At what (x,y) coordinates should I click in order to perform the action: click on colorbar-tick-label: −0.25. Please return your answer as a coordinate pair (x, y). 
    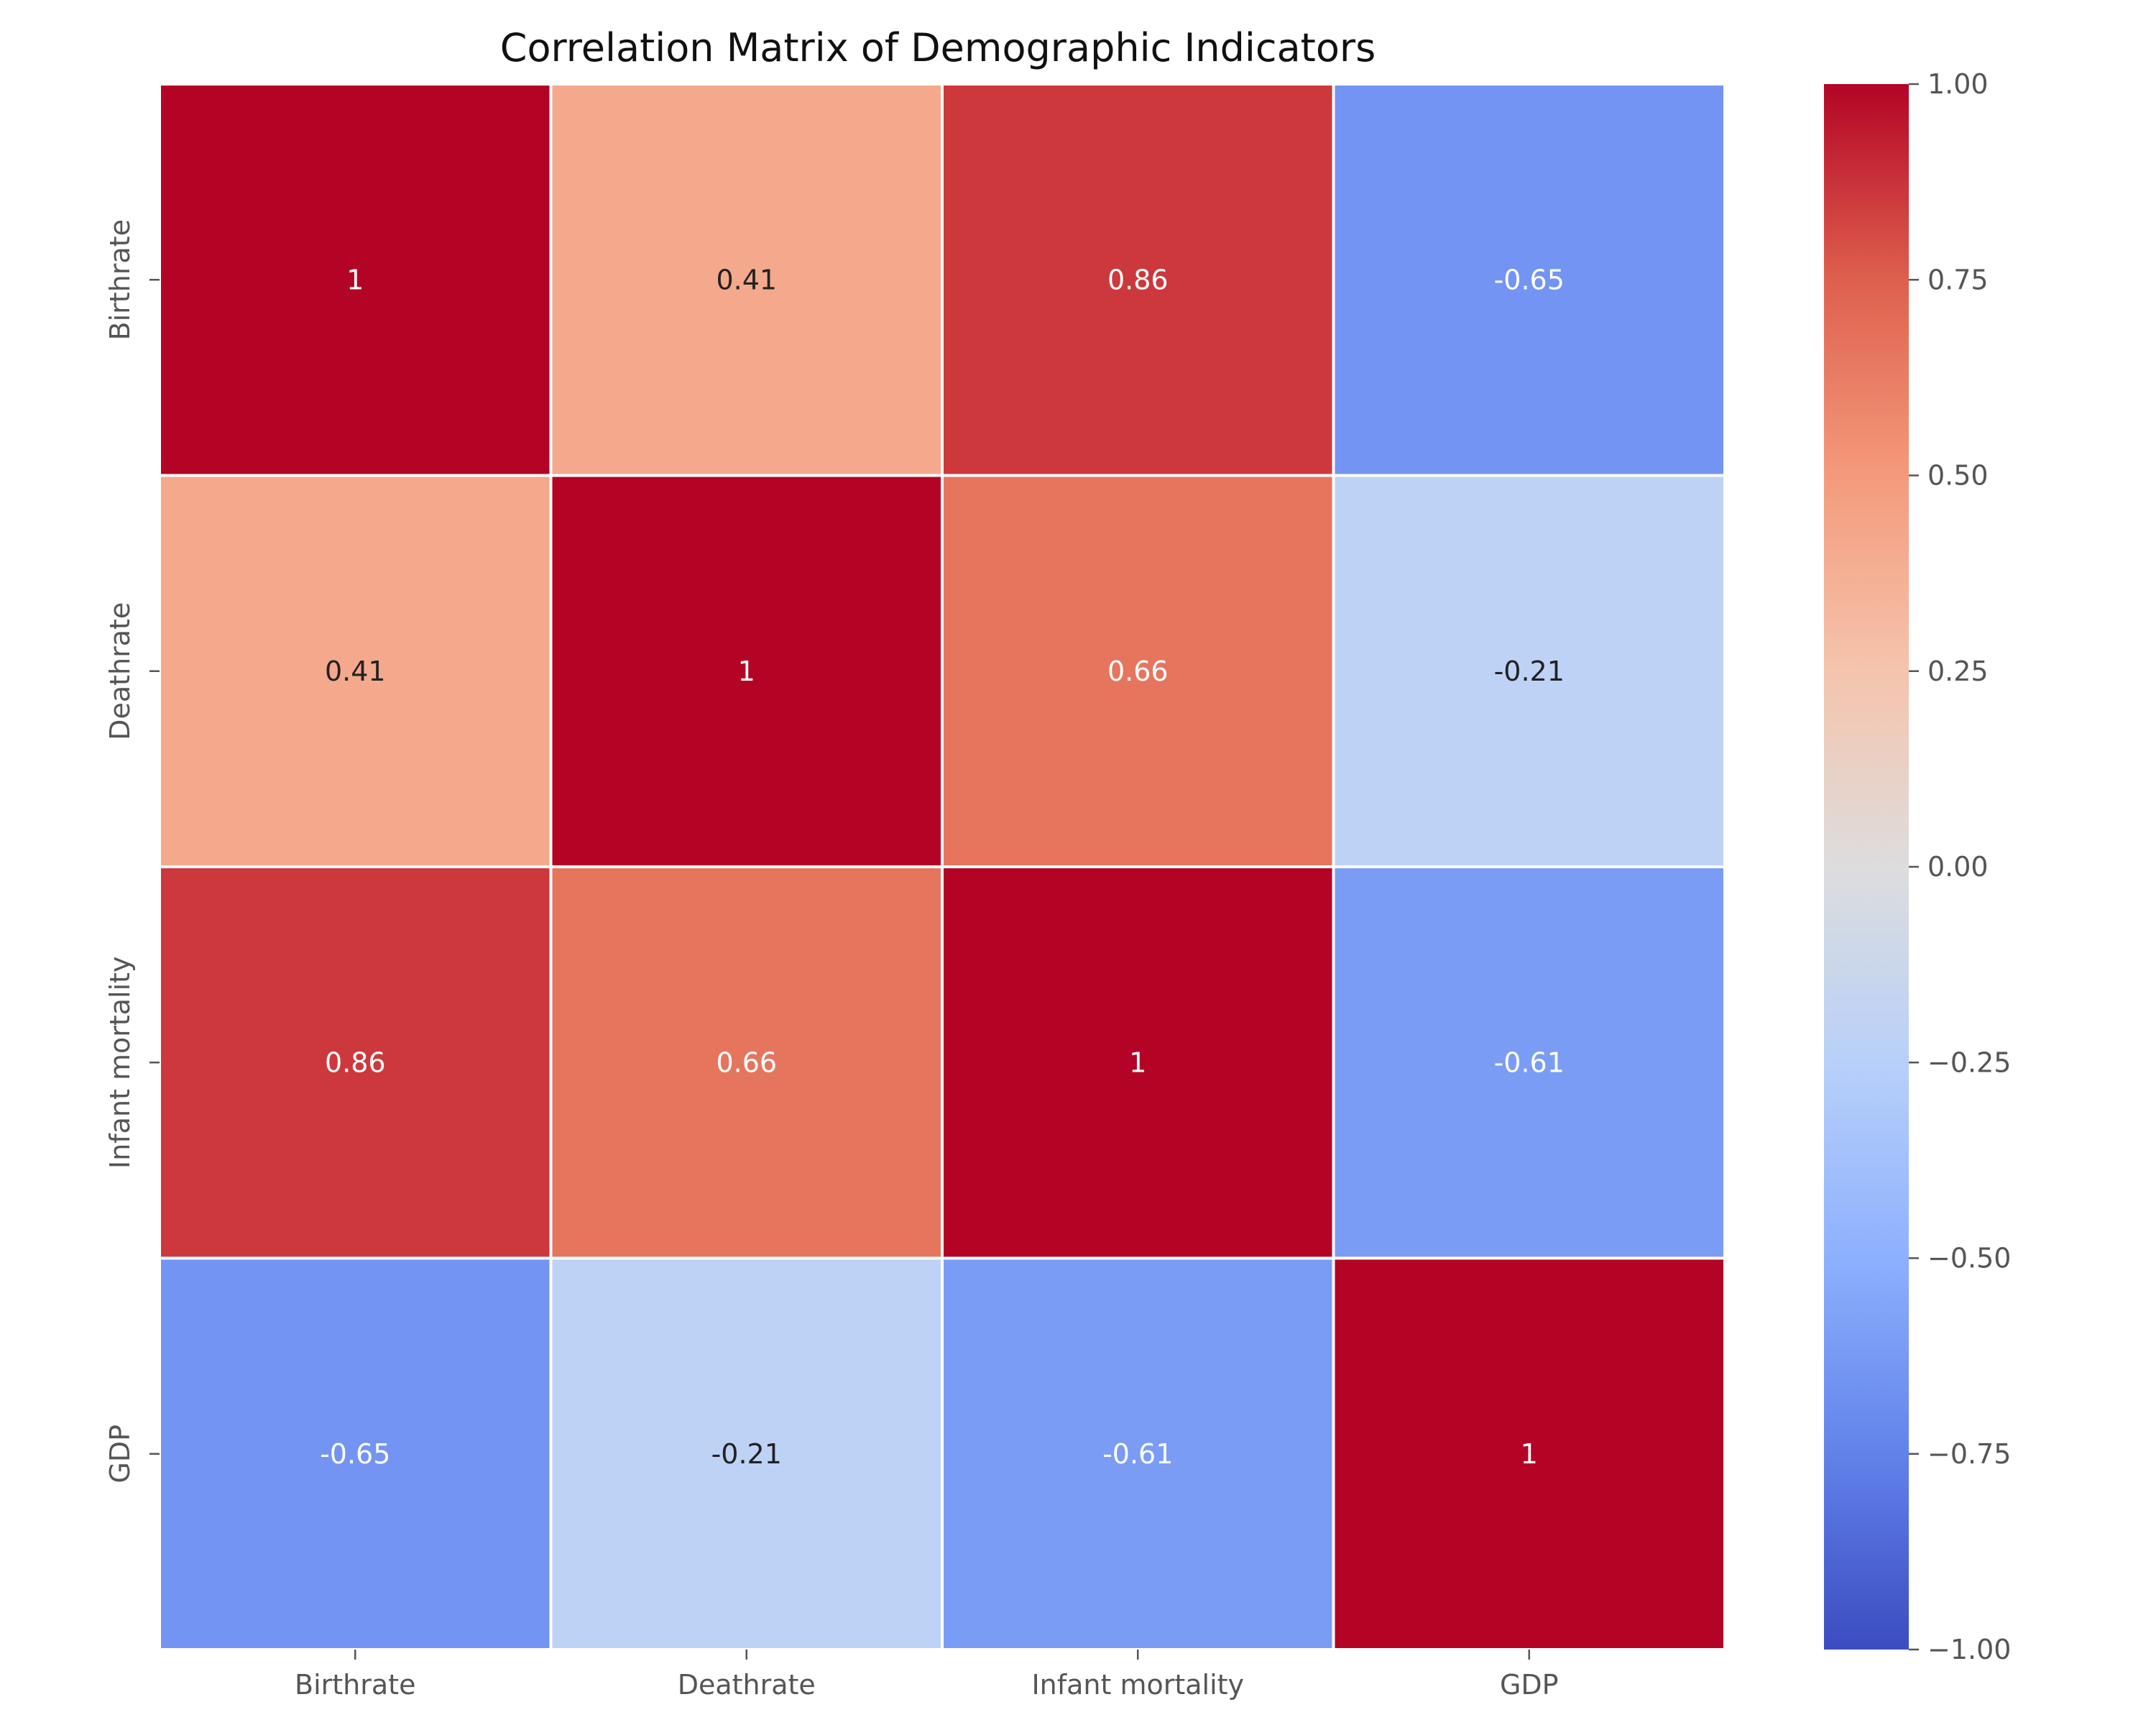
    Looking at the image, I should click on (1969, 1062).